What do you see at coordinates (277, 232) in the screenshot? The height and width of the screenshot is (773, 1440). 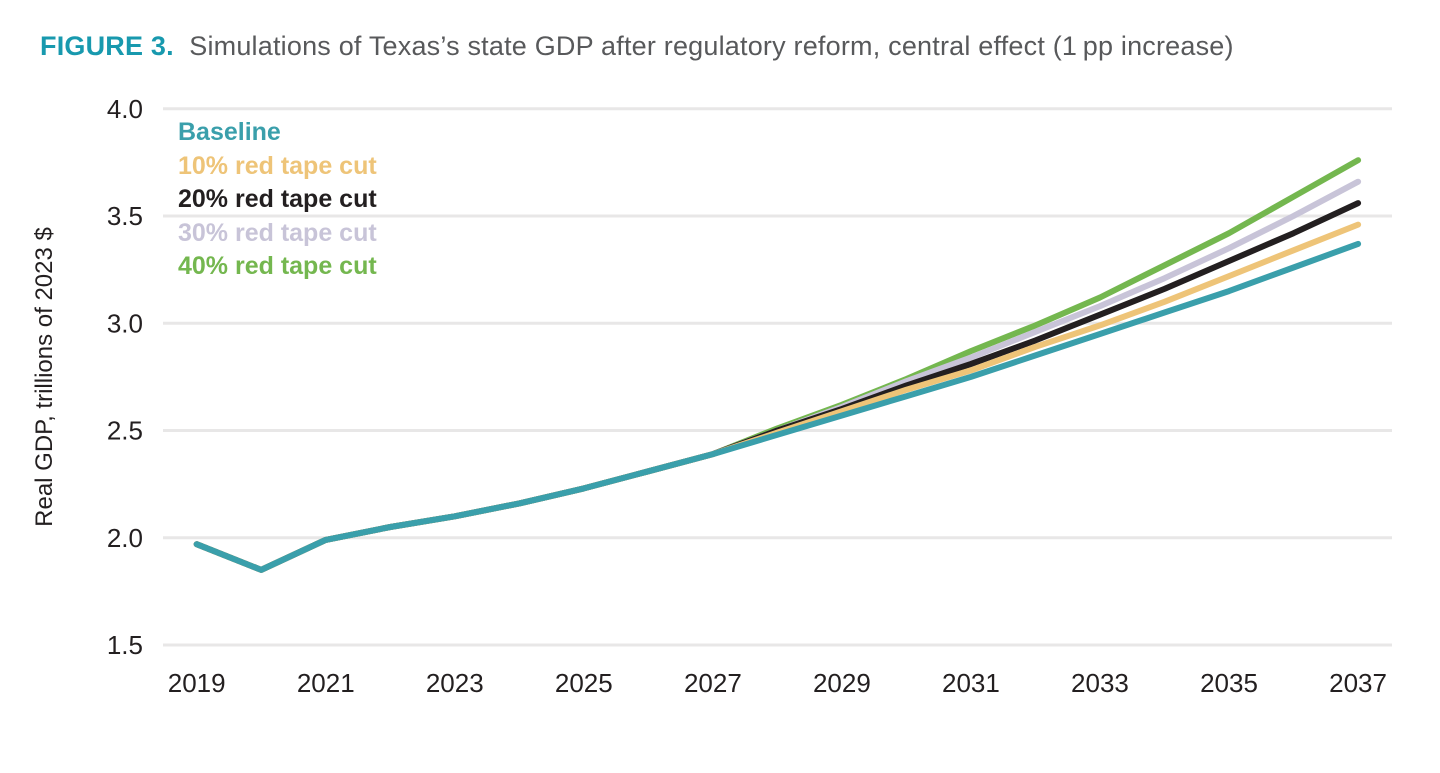 I see `legend-item-30-red-tape-cut: 30% red tape cut` at bounding box center [277, 232].